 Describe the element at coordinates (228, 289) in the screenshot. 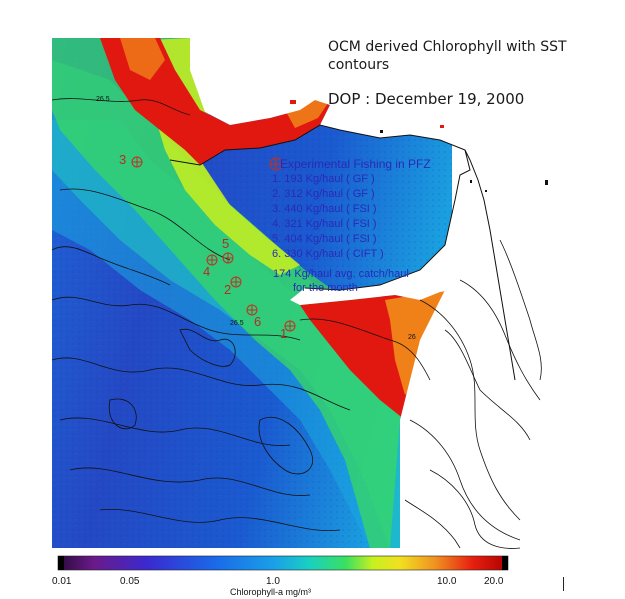

I see `station-label-2: 2` at that location.